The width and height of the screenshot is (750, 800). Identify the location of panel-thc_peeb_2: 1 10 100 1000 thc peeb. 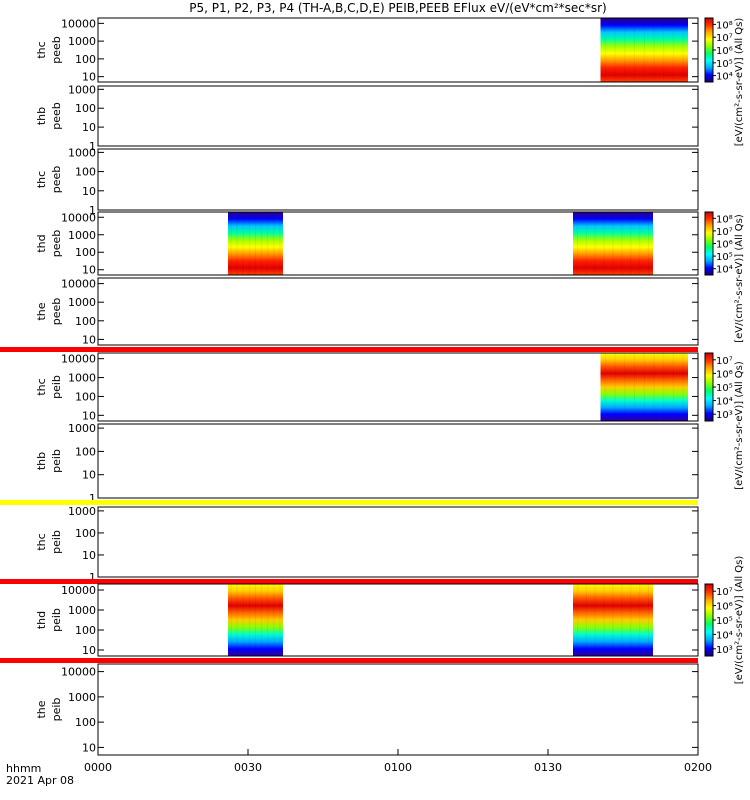
(367, 181).